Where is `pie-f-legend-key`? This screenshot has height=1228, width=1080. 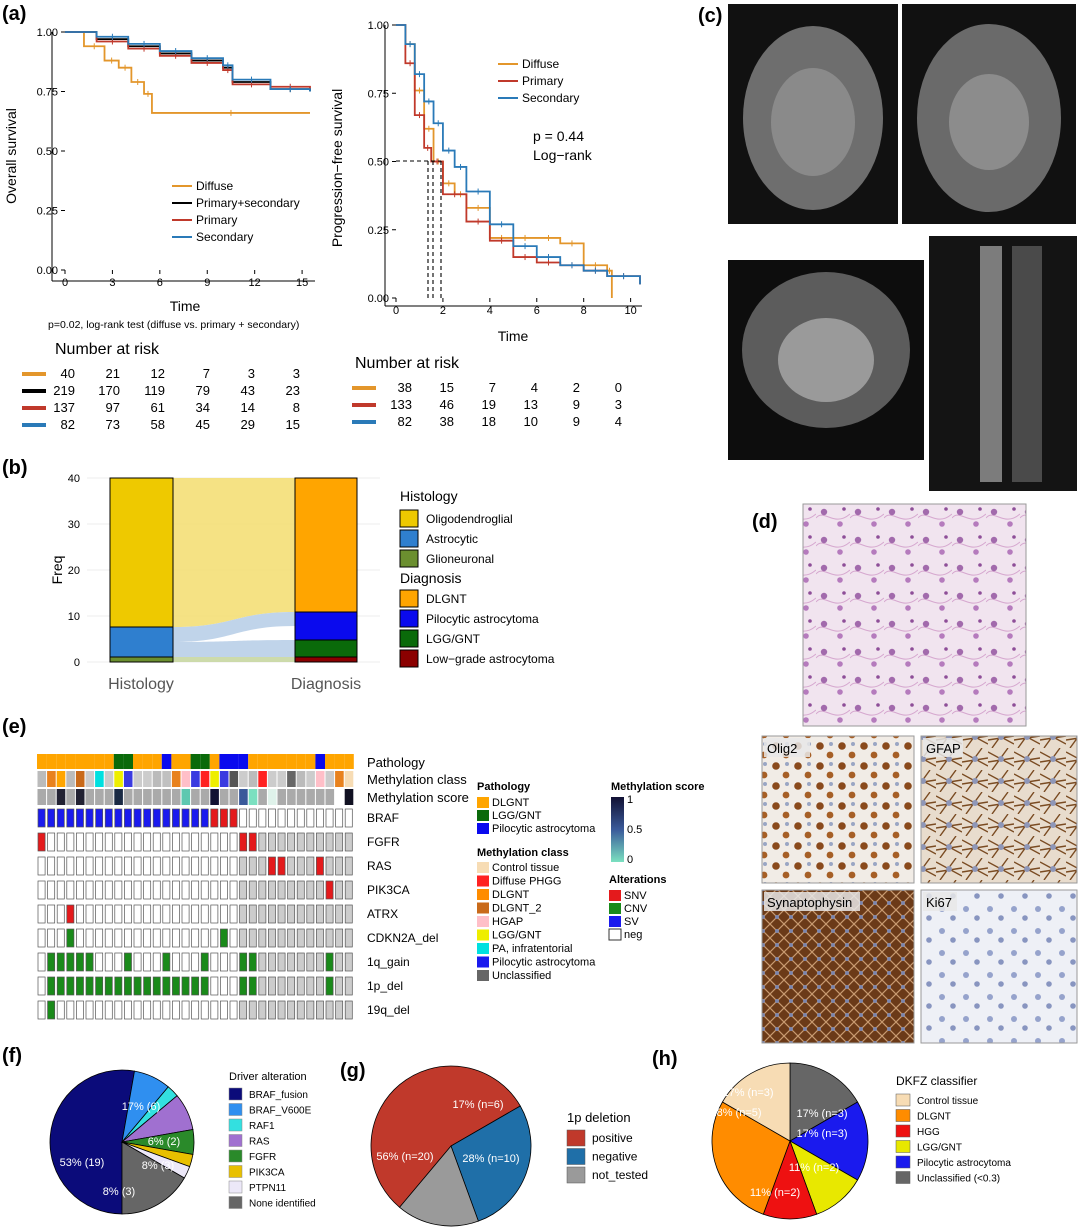 pie-f-legend-key is located at coordinates (235, 1140).